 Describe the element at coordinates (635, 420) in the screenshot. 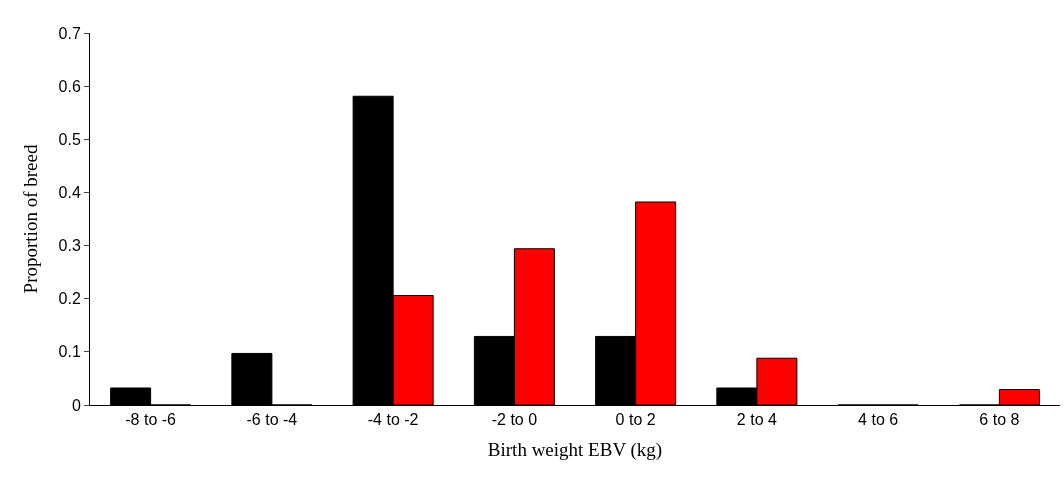

I see `x-tick-label: 0 to 2` at that location.